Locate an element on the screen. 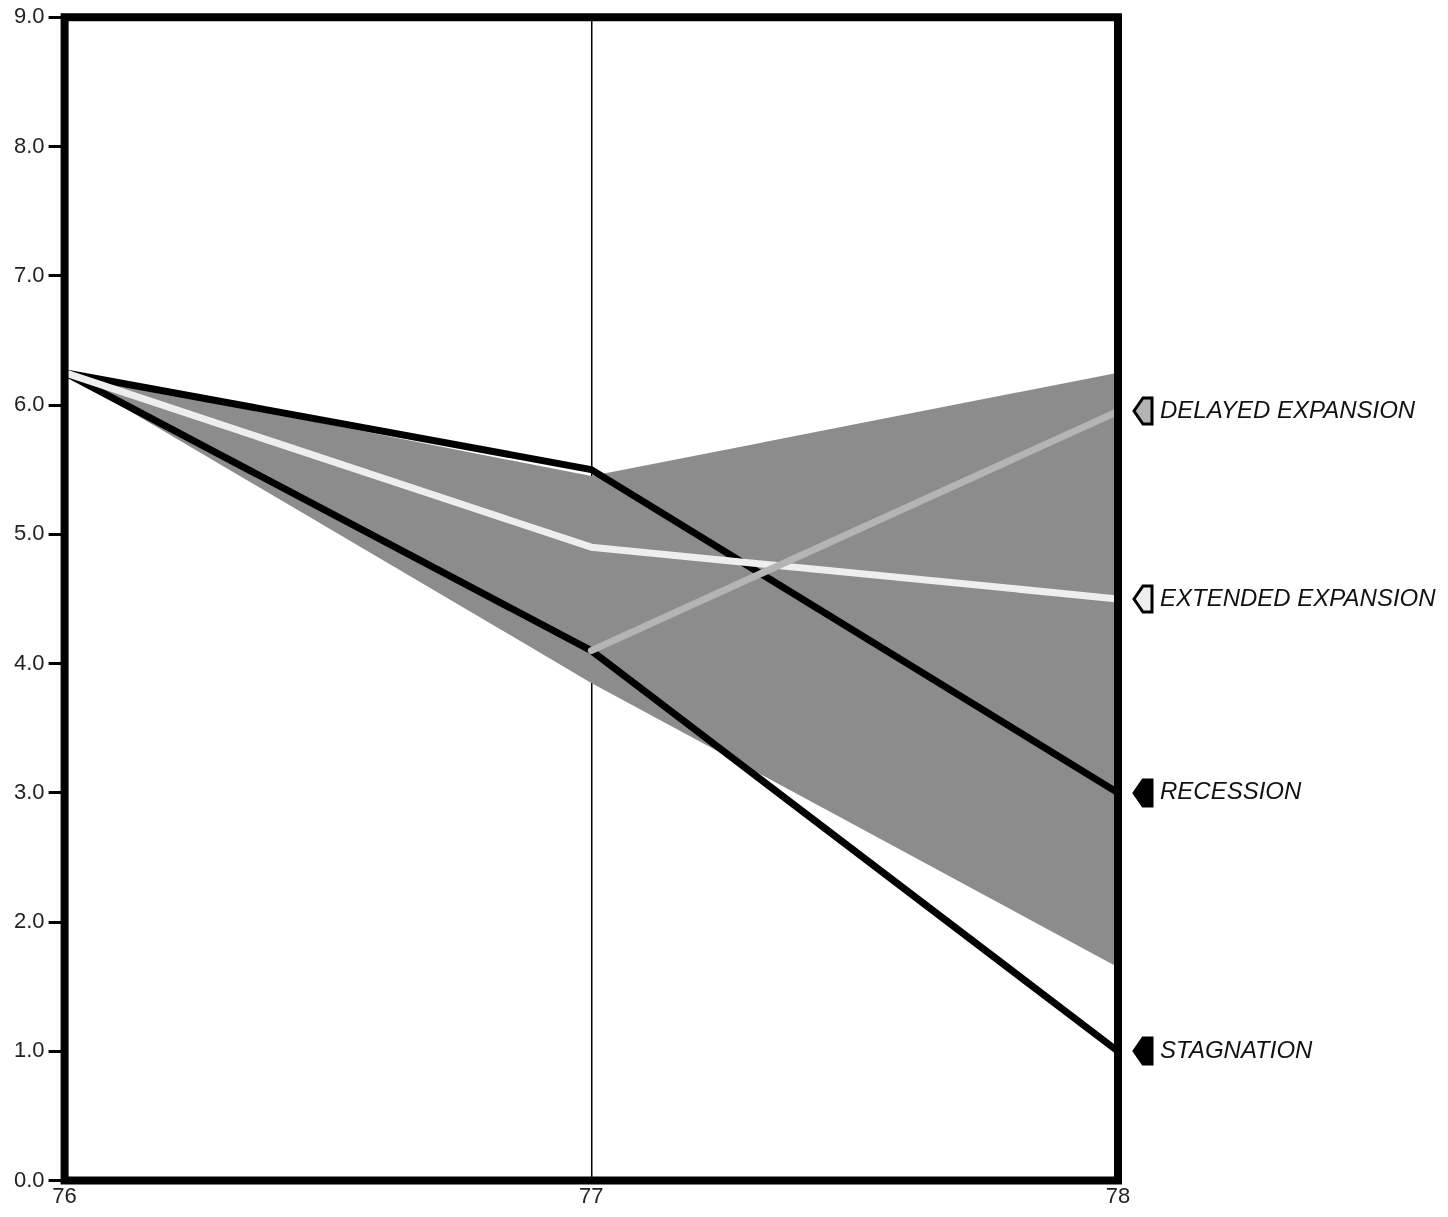 This screenshot has height=1217, width=1448. y-tick-label: 1.0 is located at coordinates (29, 1050).